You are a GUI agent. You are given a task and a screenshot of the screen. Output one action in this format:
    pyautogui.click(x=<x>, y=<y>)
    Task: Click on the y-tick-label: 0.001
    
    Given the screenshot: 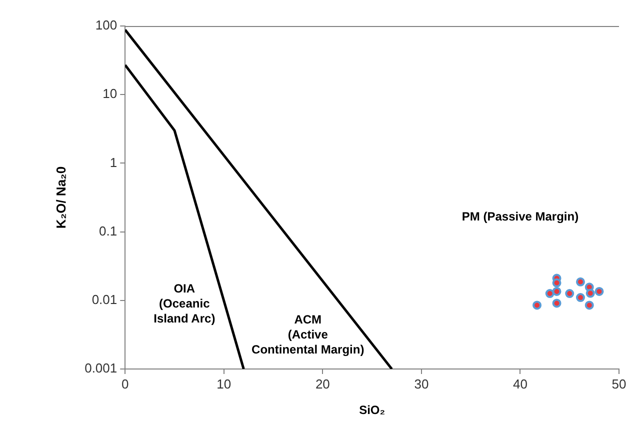 What is the action you would take?
    pyautogui.click(x=101, y=368)
    